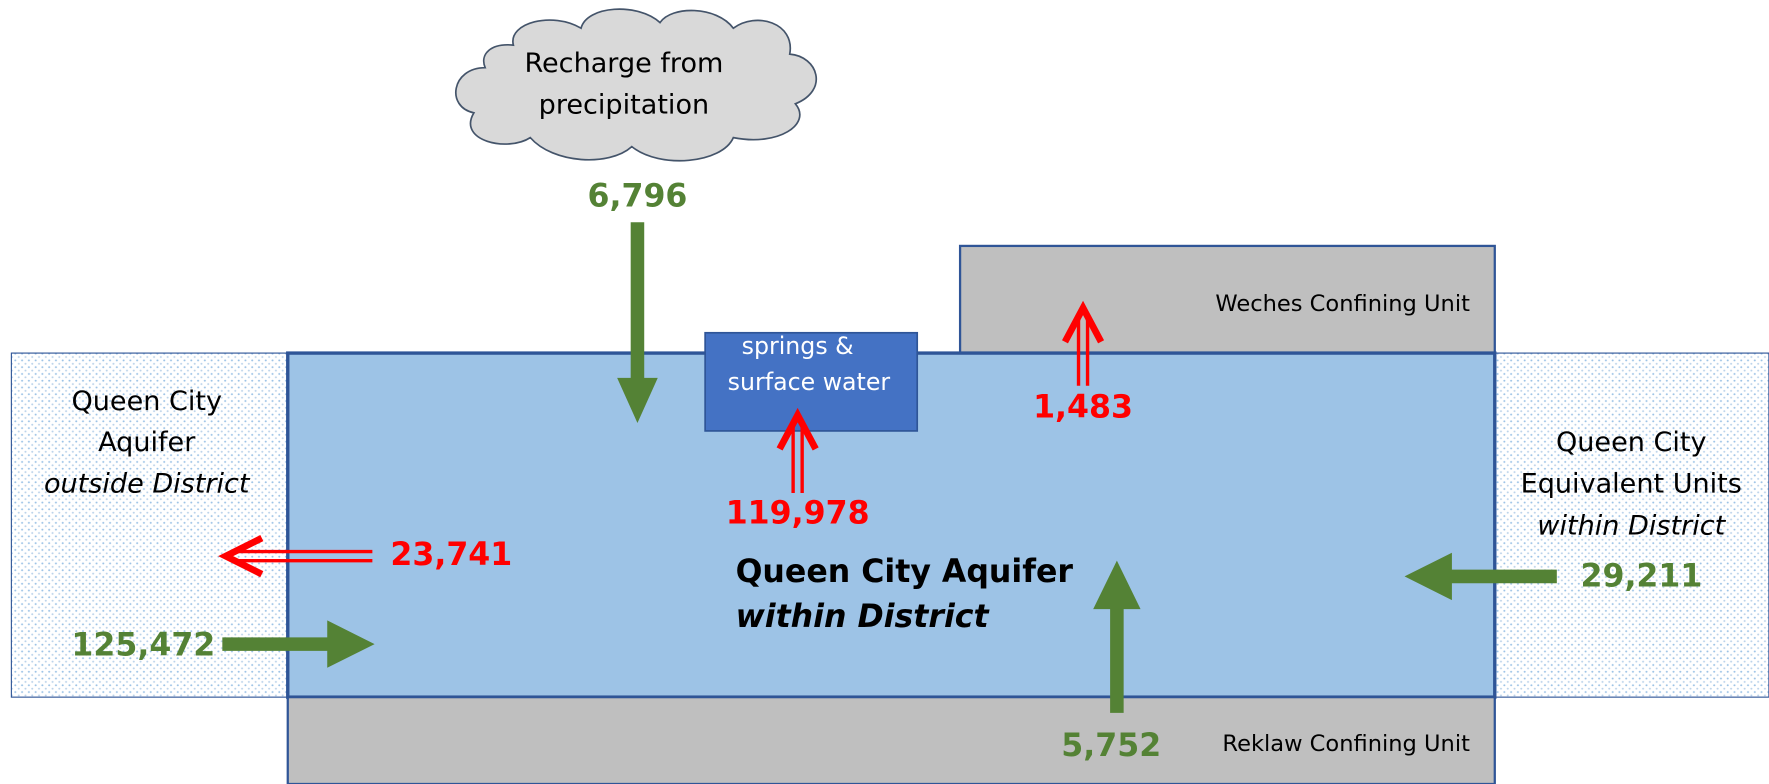 This screenshot has width=1769, height=784. What do you see at coordinates (451, 555) in the screenshot?
I see `flow-label: 23,741` at bounding box center [451, 555].